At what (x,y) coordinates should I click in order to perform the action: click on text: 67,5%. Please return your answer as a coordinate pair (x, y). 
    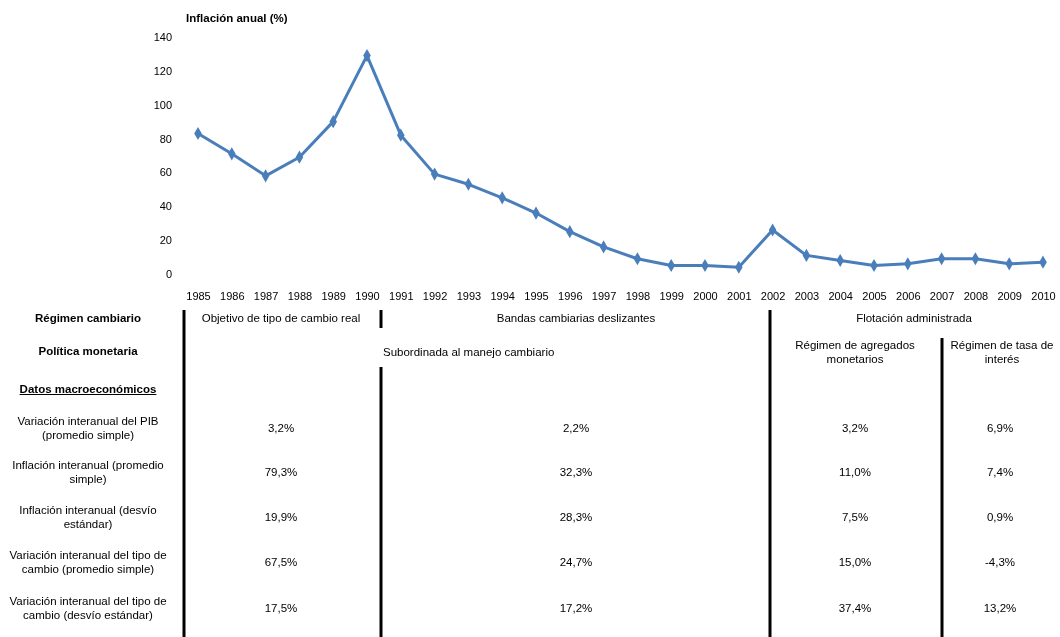
    Looking at the image, I should click on (281, 562).